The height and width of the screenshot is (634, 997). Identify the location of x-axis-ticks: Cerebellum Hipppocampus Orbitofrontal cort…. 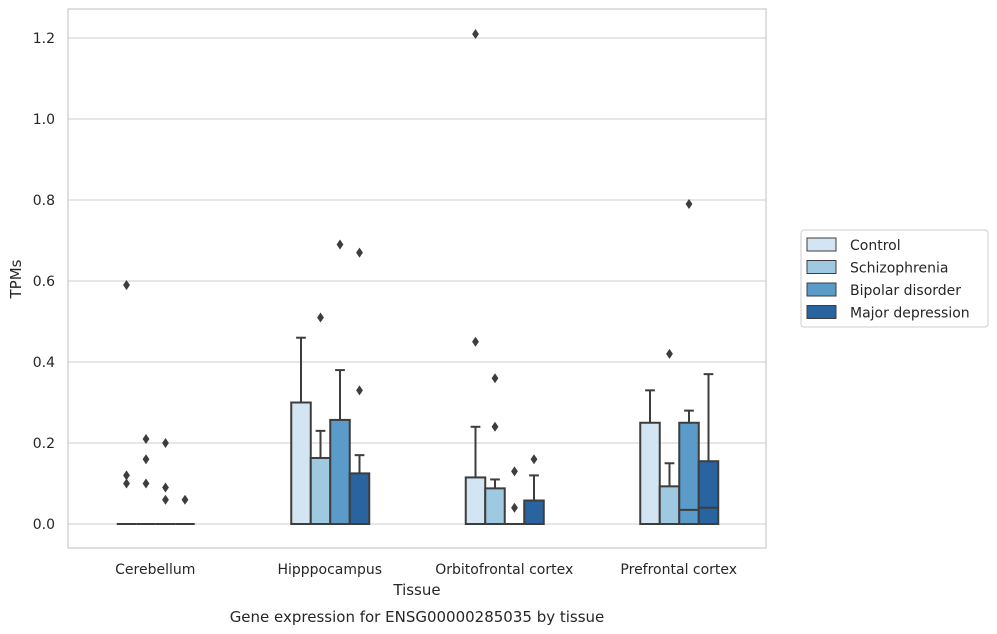
(426, 570).